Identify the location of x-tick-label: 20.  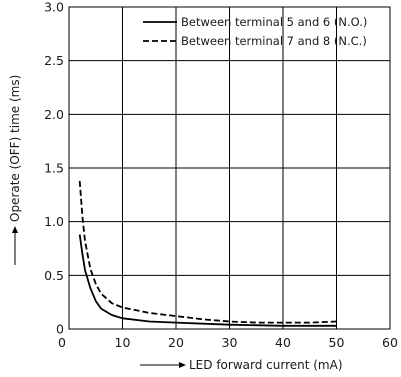
(176, 342).